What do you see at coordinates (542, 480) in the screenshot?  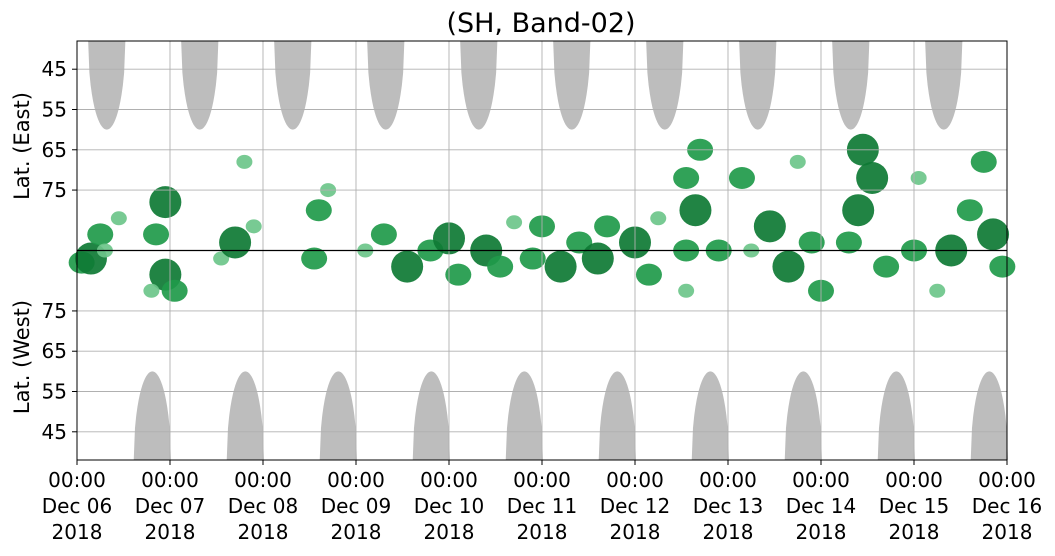 I see `x-tick-label-5-0: 00:00` at bounding box center [542, 480].